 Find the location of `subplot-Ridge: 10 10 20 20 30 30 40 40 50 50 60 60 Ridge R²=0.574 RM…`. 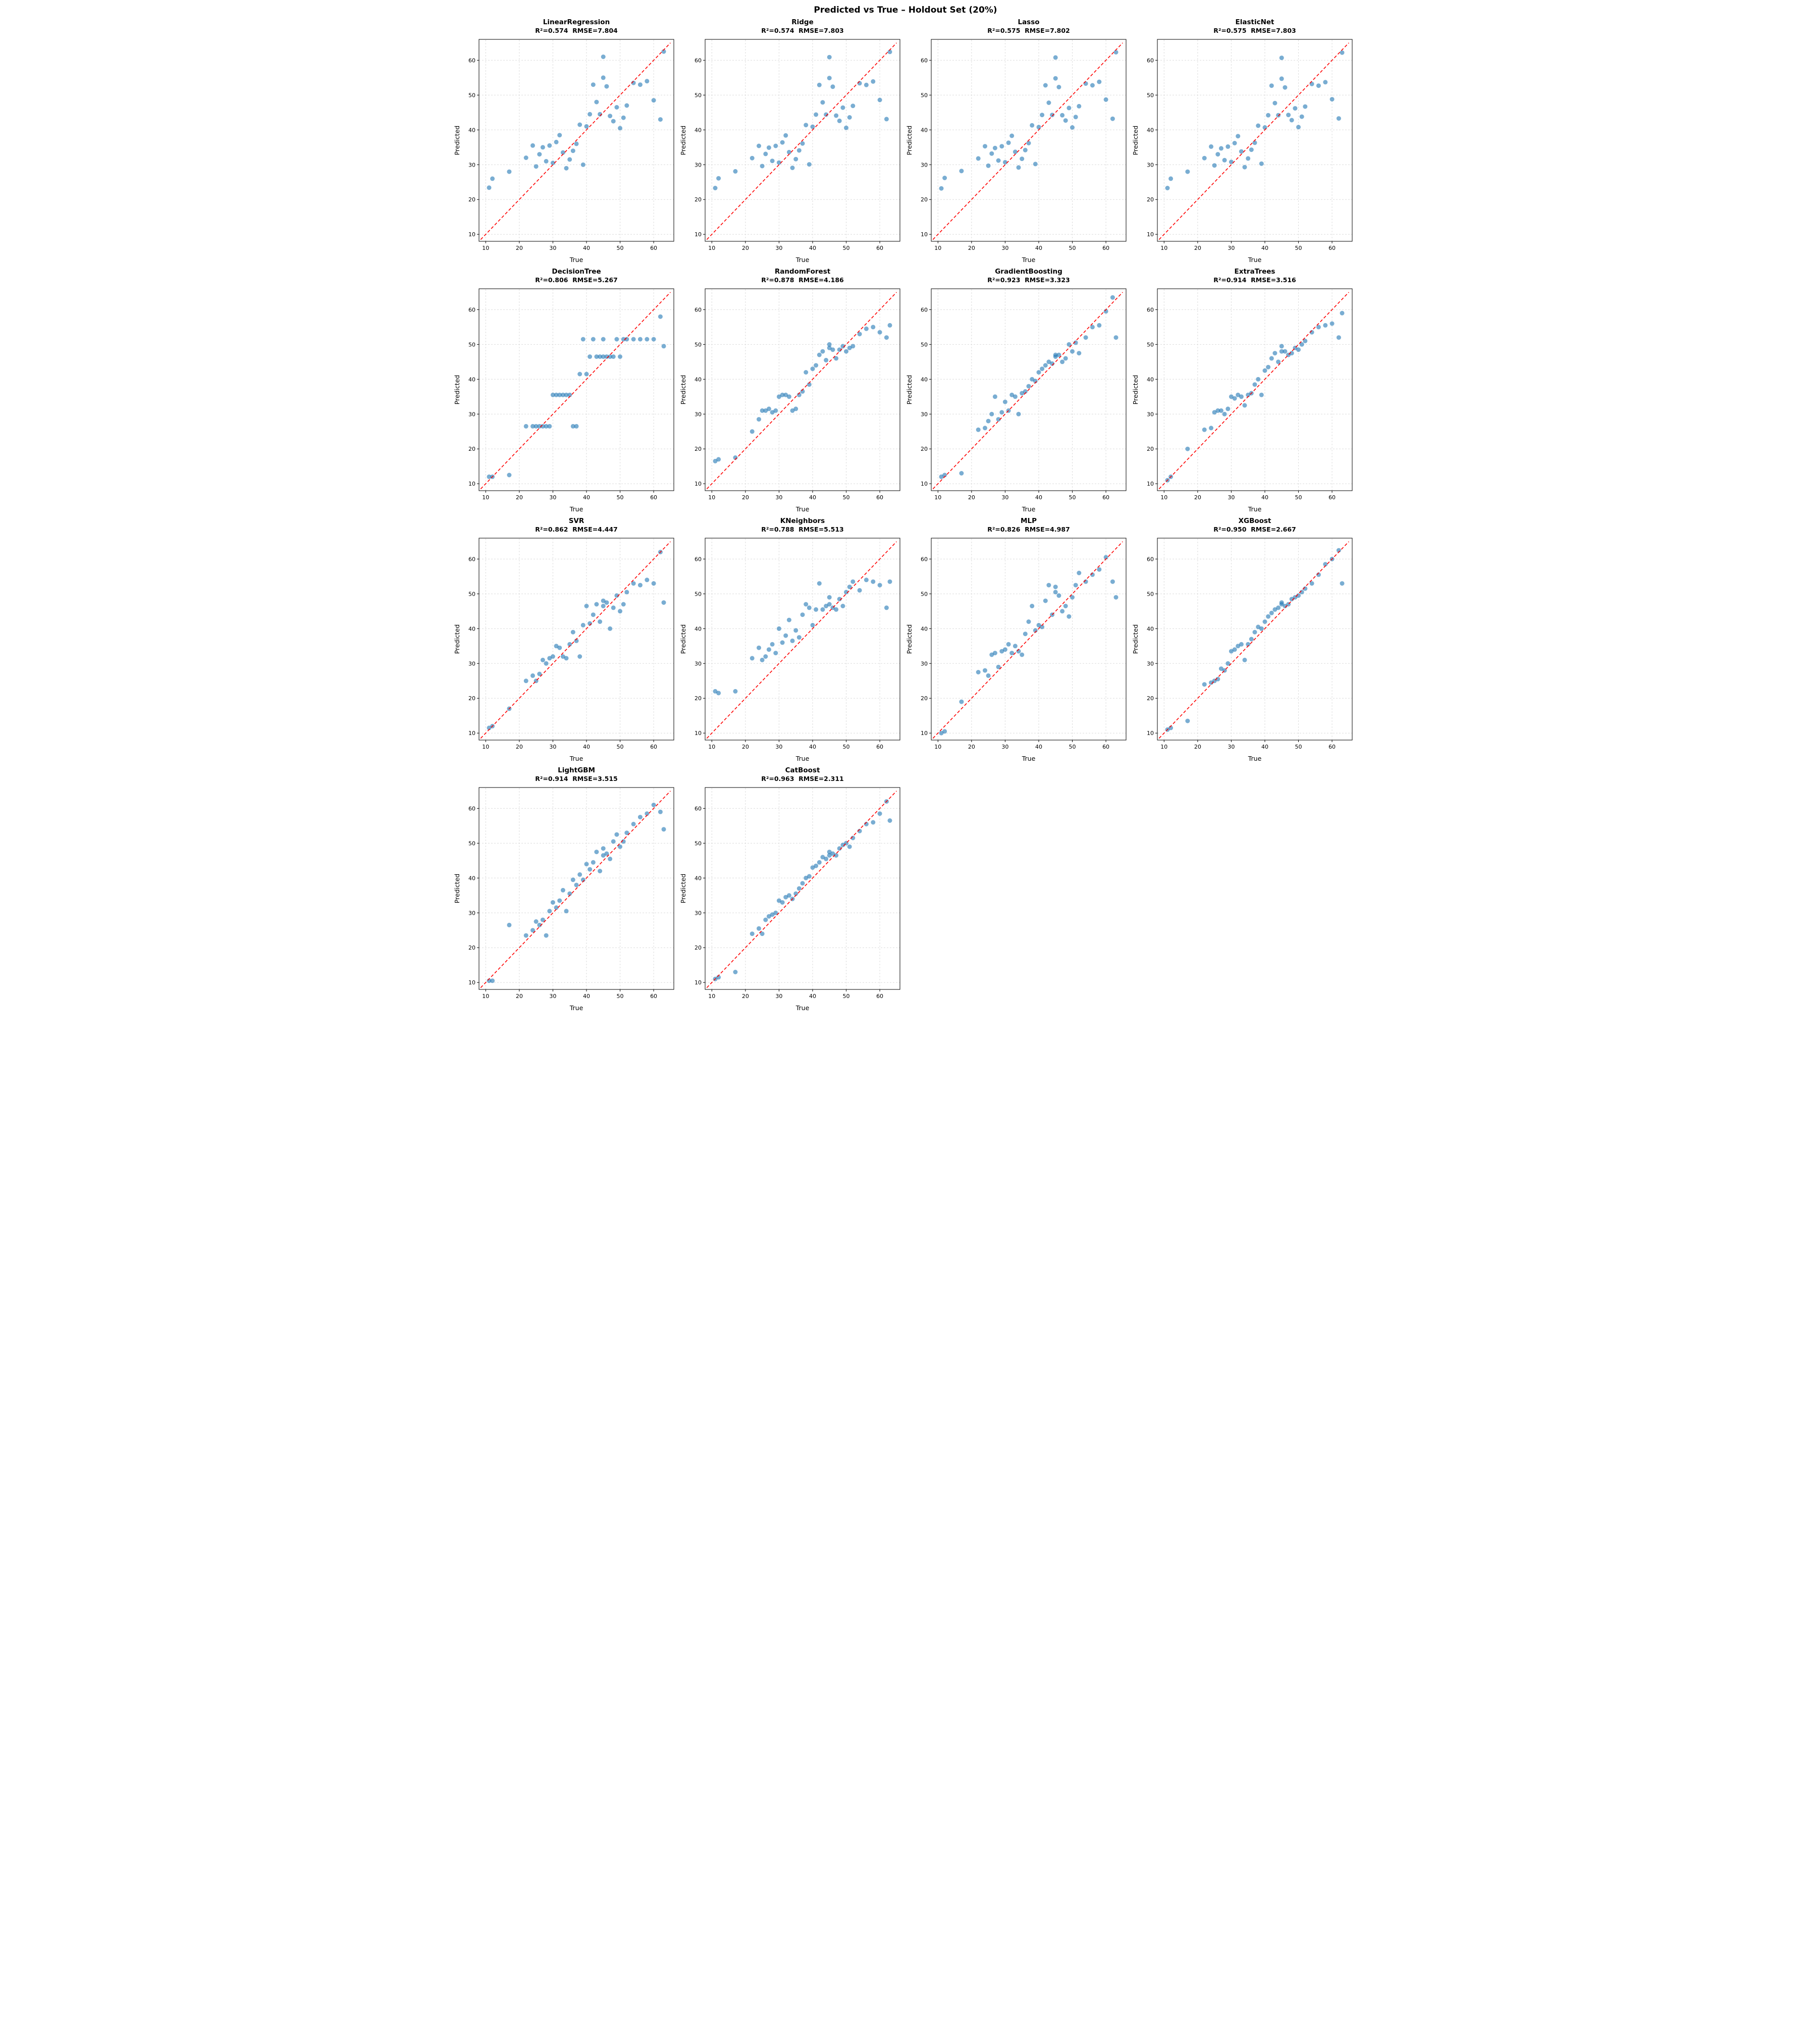

subplot-Ridge: 10 10 20 20 30 30 40 40 50 50 60 60 Ridge R²=0.574 RM… is located at coordinates (792, 141).